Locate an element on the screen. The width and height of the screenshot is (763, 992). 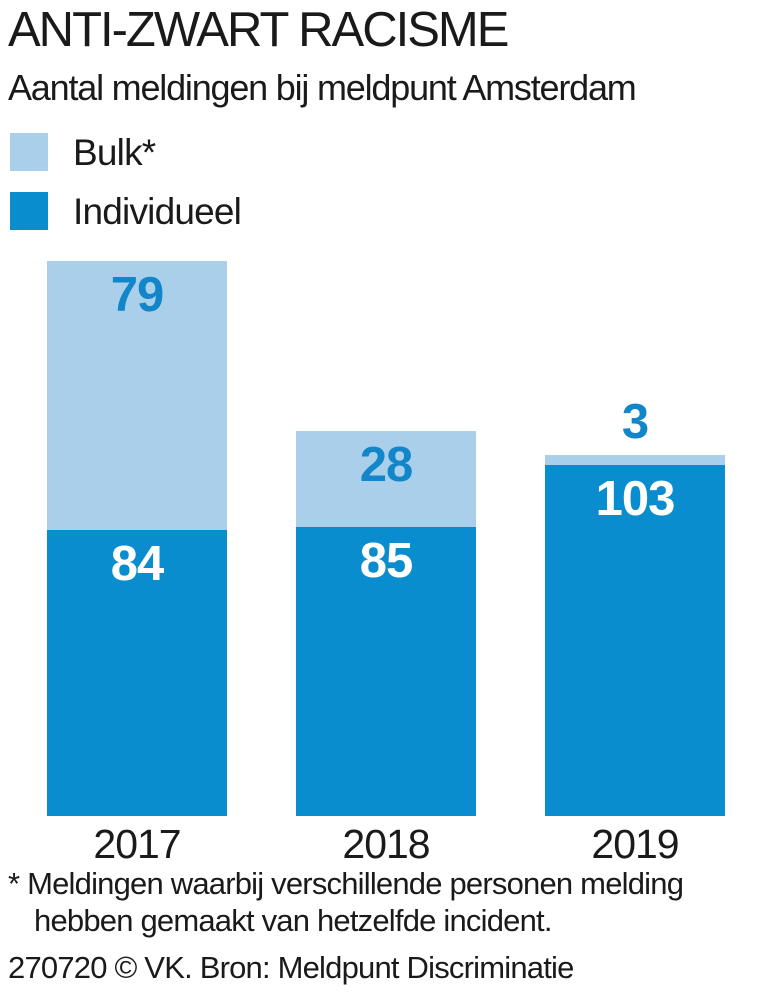
chart-subtitle: Aantal meldingen bij meldpunt Amsterdam is located at coordinates (322, 87).